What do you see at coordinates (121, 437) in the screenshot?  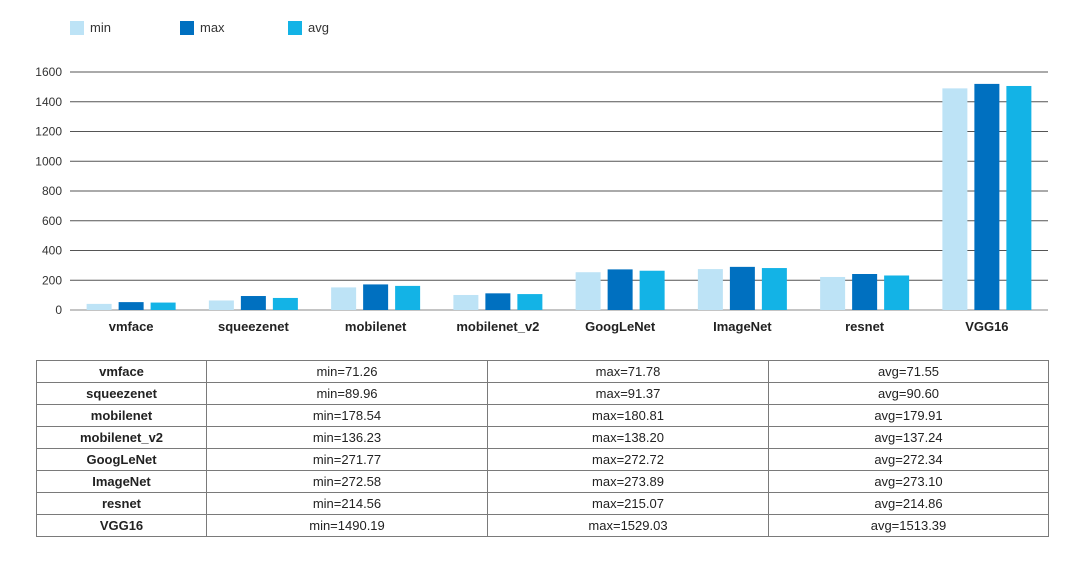 I see `model-name-cell: mobilenet_v2` at bounding box center [121, 437].